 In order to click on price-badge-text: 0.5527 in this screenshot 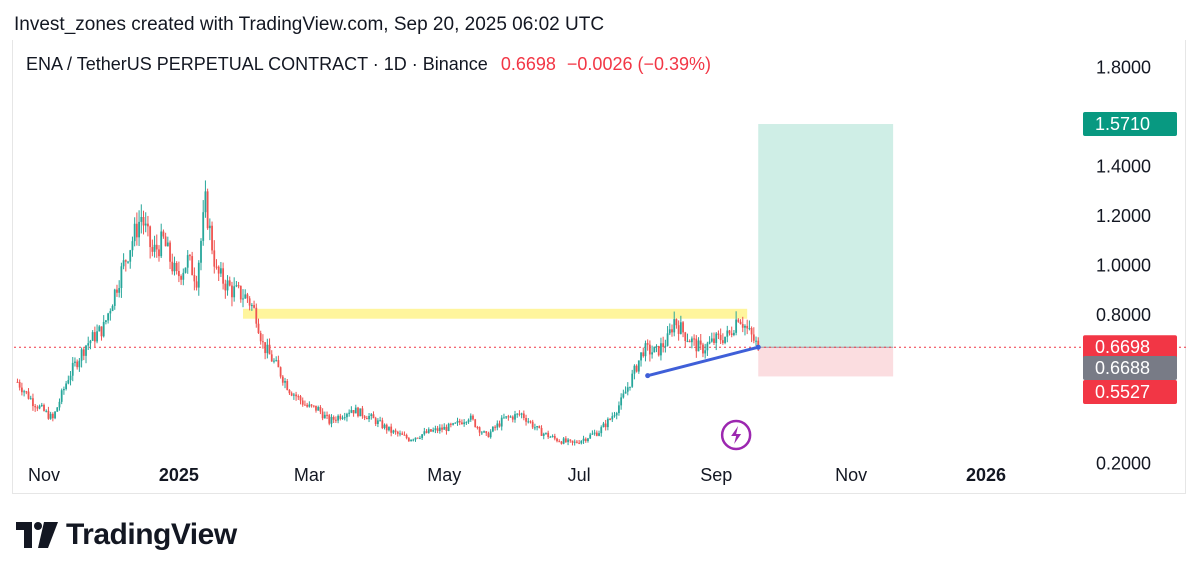, I will do `click(1122, 392)`.